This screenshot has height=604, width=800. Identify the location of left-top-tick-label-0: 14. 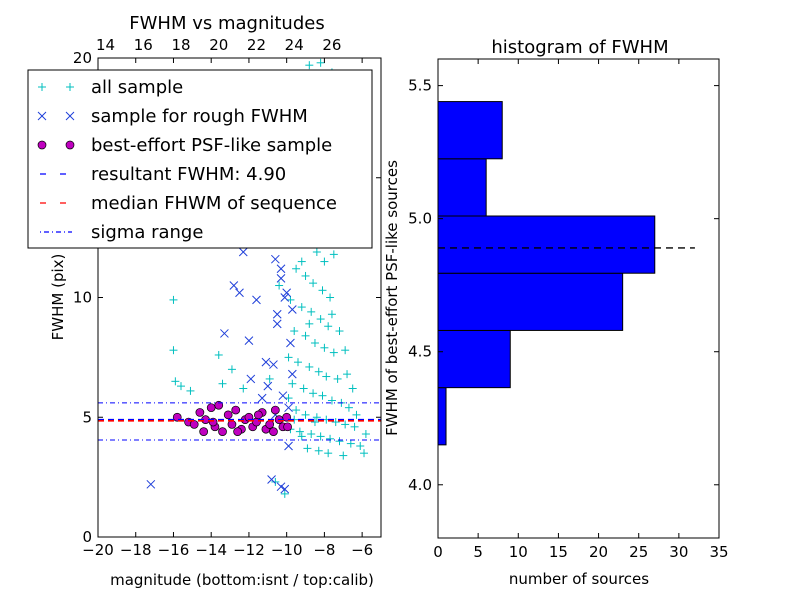
(105, 45).